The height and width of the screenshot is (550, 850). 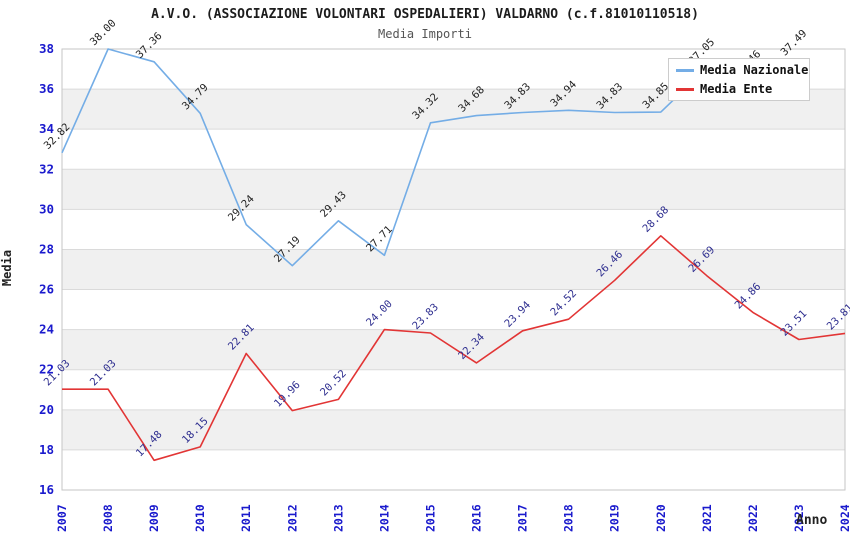 I want to click on x-tick-label: 2018, so click(x=569, y=518).